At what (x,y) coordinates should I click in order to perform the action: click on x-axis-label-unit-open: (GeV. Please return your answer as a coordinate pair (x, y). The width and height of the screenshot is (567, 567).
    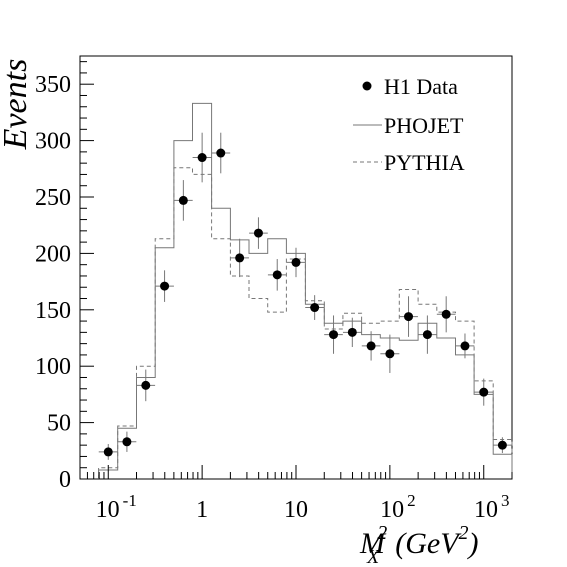
    Looking at the image, I should click on (428, 543).